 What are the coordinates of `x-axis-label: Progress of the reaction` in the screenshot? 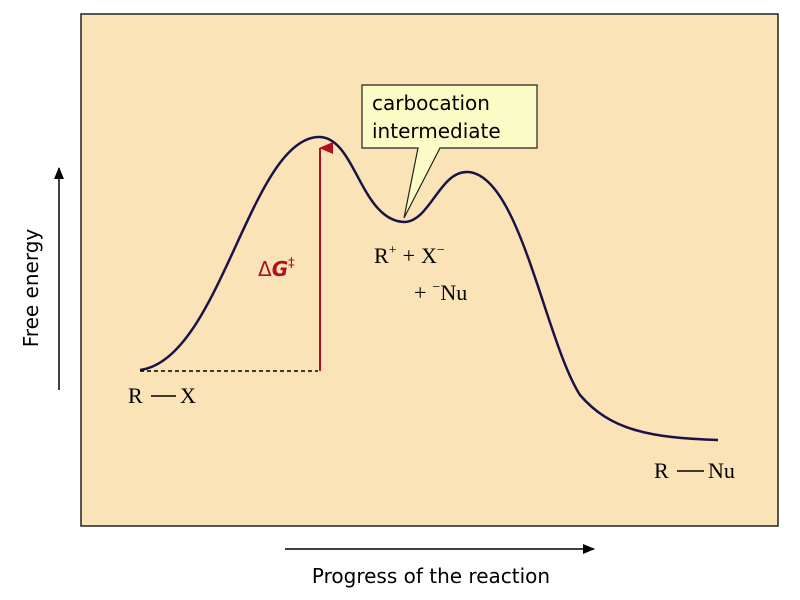 It's located at (431, 576).